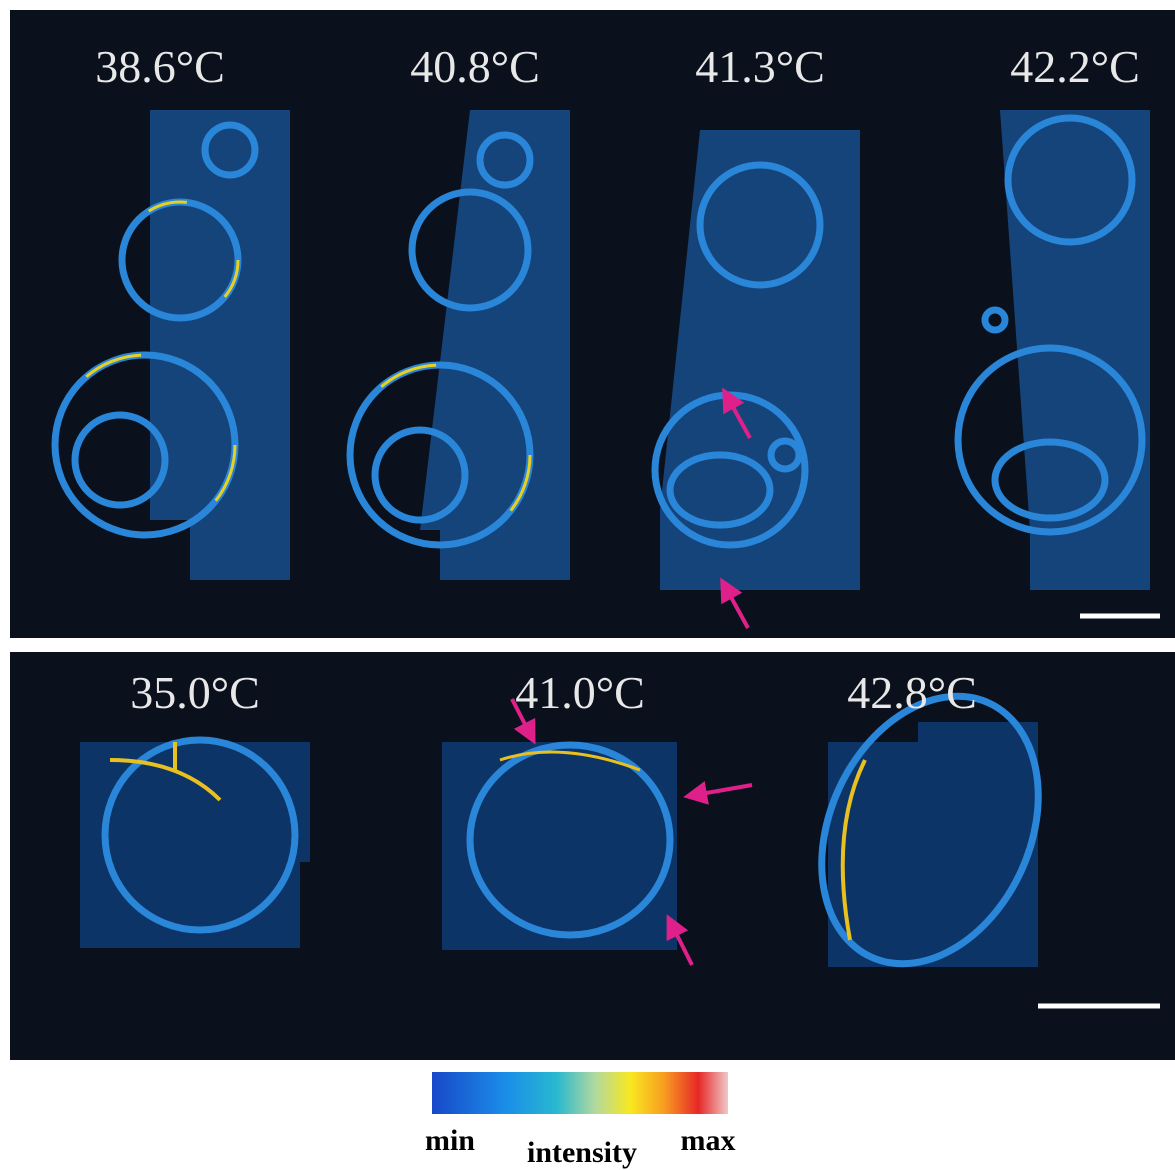 This screenshot has height=1170, width=1175. Describe the element at coordinates (580, 1093) in the screenshot. I see `colorbar` at that location.